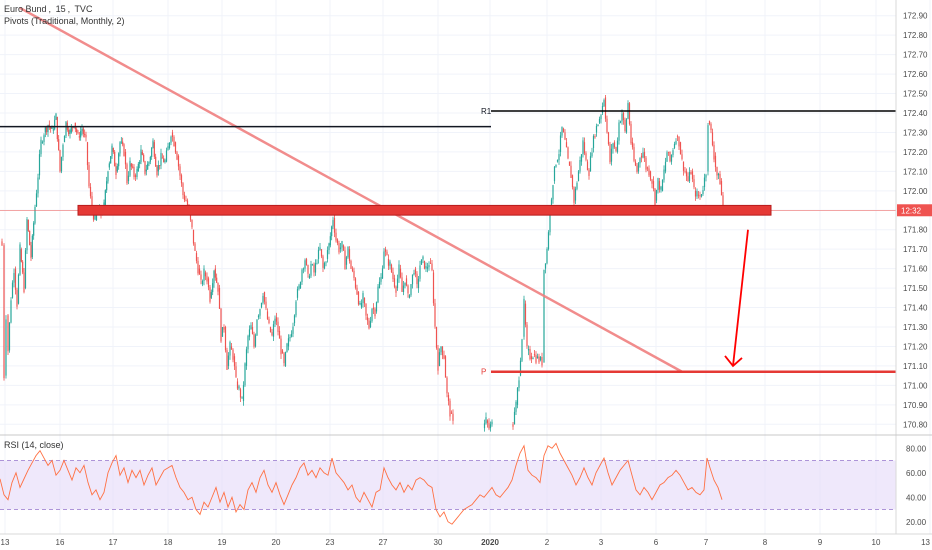  Describe the element at coordinates (916, 473) in the screenshot. I see `rsi-tick-label: 60.00` at that location.